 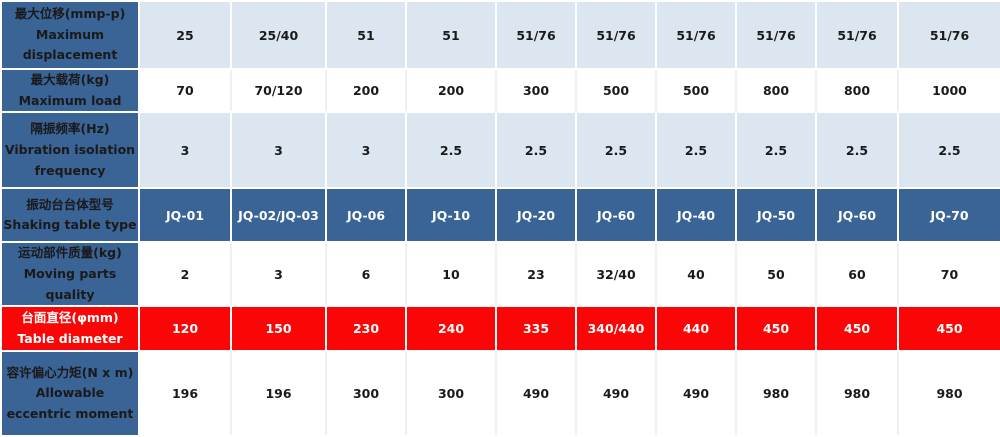 I want to click on row-header: 最大位移(mmp-p) Maximum displacement, so click(x=70, y=35).